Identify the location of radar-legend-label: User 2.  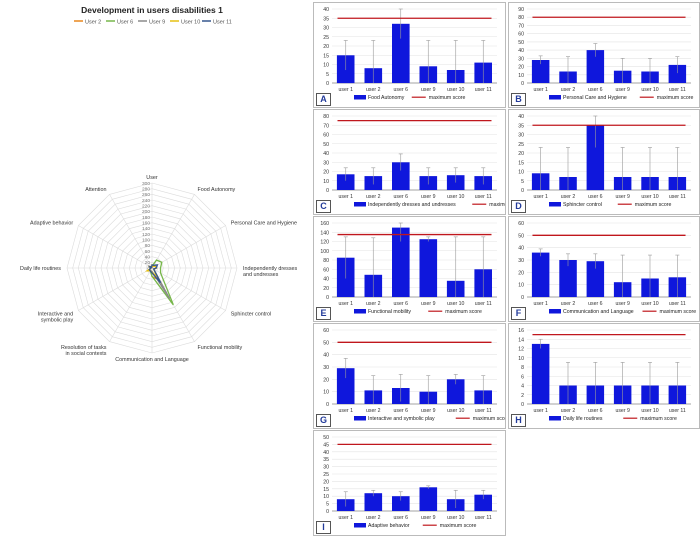
(93, 23).